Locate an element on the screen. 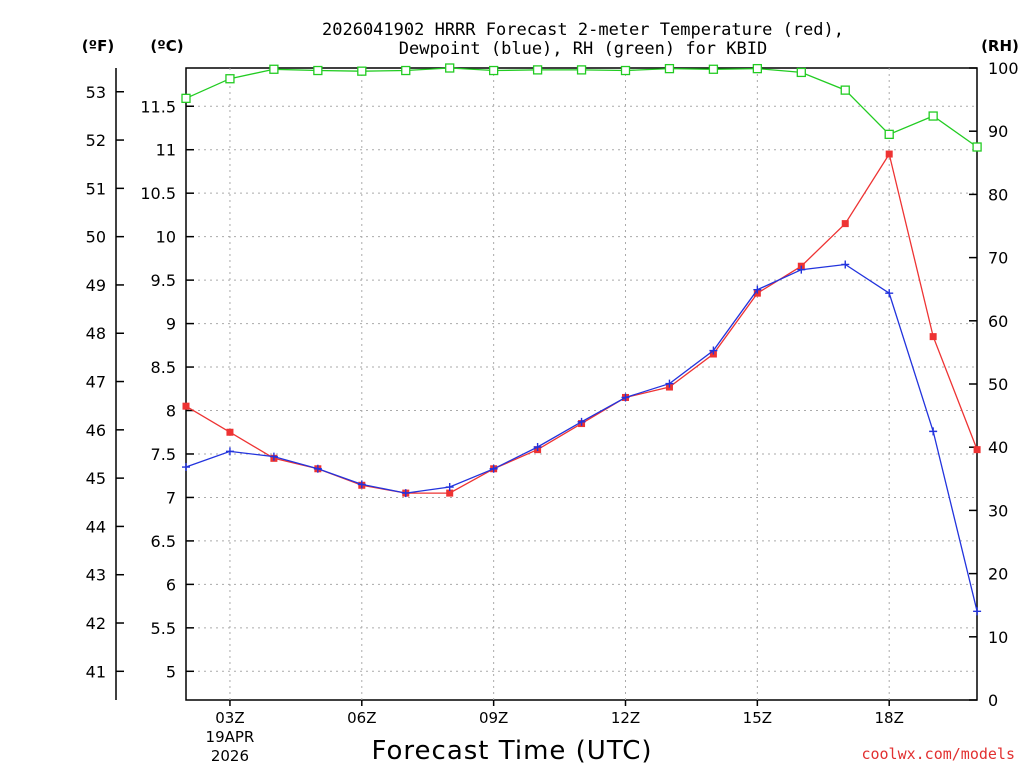 This screenshot has height=768, width=1024. x-tick-label: 18Z is located at coordinates (889, 718).